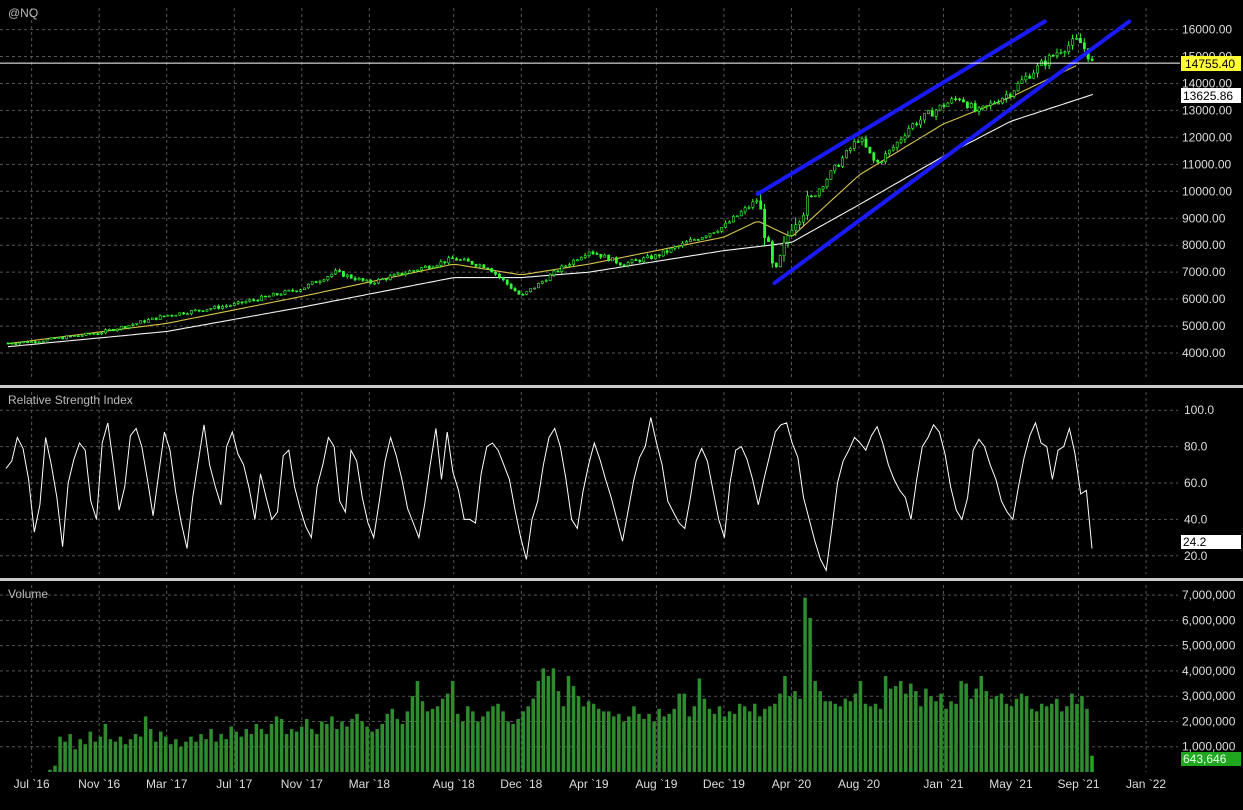  What do you see at coordinates (1196, 519) in the screenshot?
I see `rsi-tick-label: 40.0` at bounding box center [1196, 519].